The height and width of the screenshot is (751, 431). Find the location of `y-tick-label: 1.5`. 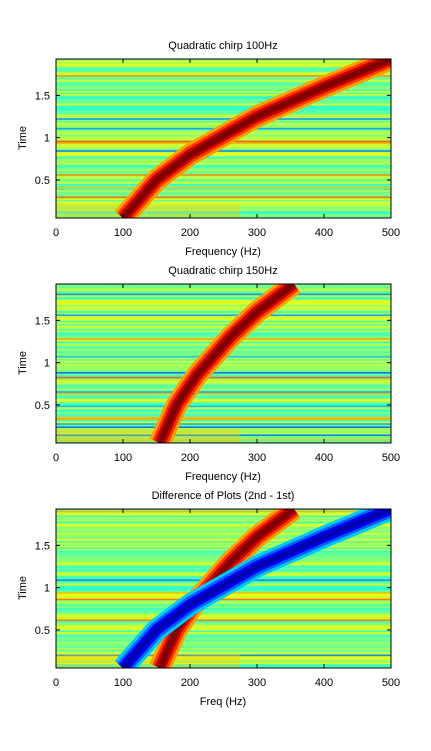

y-tick-label: 1.5 is located at coordinates (42, 321).